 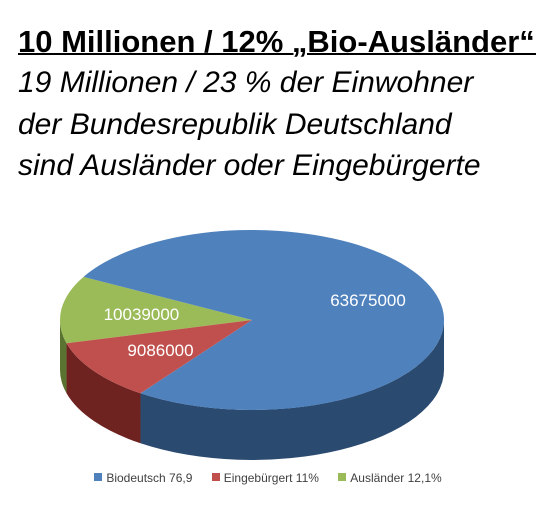 I want to click on legend-swatch-eingebuergert, so click(x=215, y=476).